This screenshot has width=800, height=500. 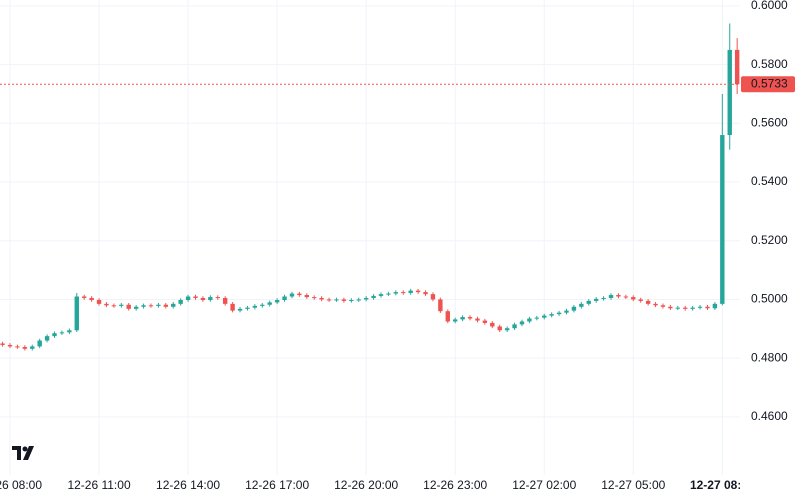 What do you see at coordinates (769, 240) in the screenshot?
I see `y-tick-label: 0.5200` at bounding box center [769, 240].